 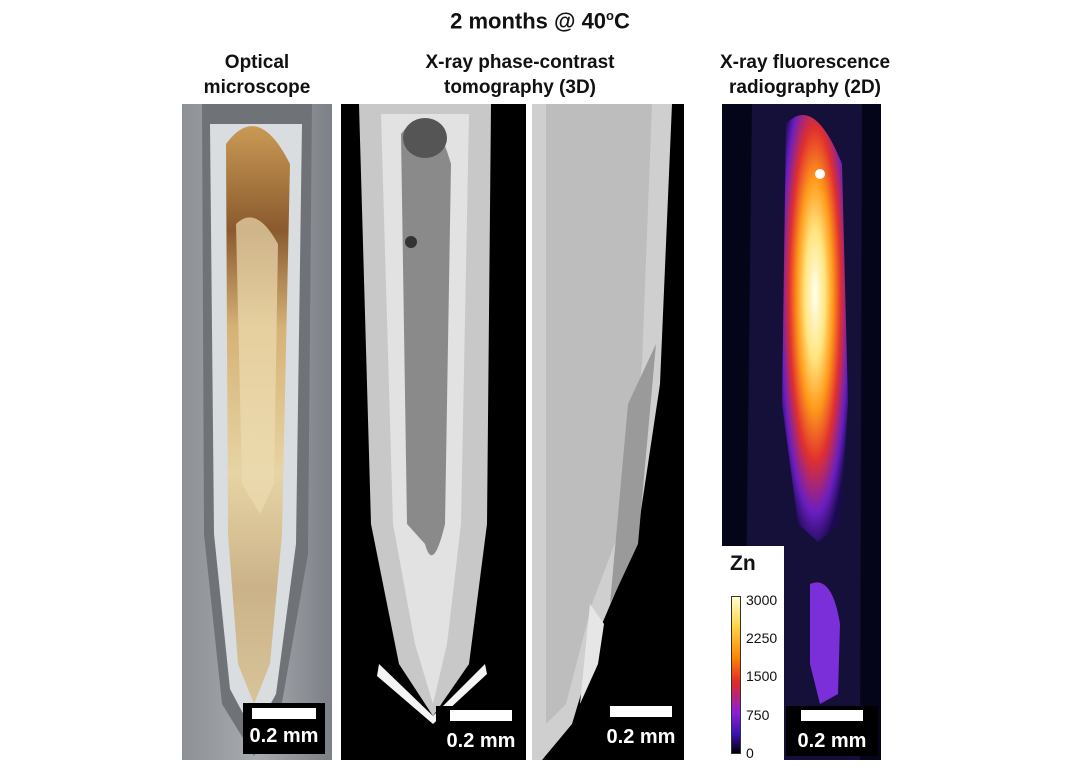 What do you see at coordinates (257, 62) in the screenshot?
I see `optical-label-line1: Optical` at bounding box center [257, 62].